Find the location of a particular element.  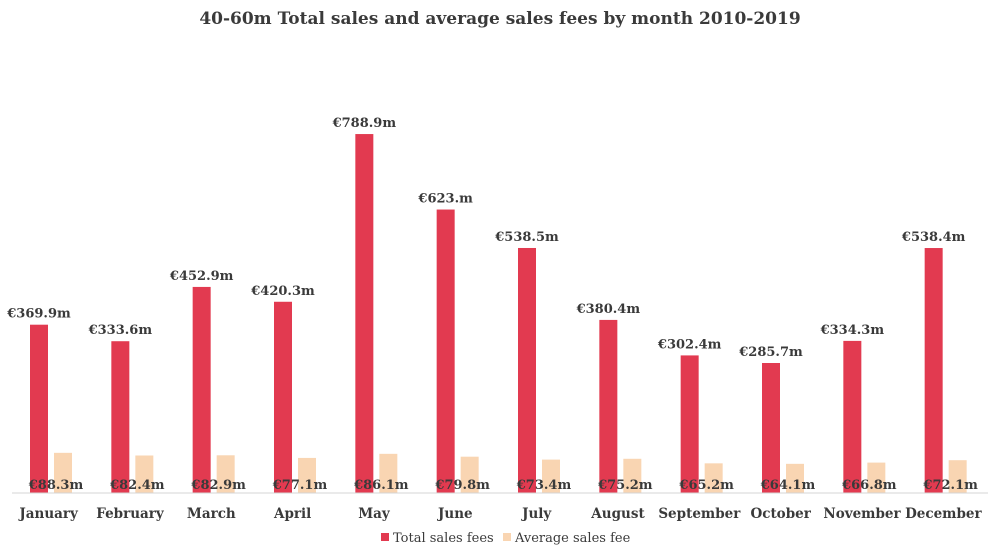

bar-average-sales-fee-march is located at coordinates (225, 474).